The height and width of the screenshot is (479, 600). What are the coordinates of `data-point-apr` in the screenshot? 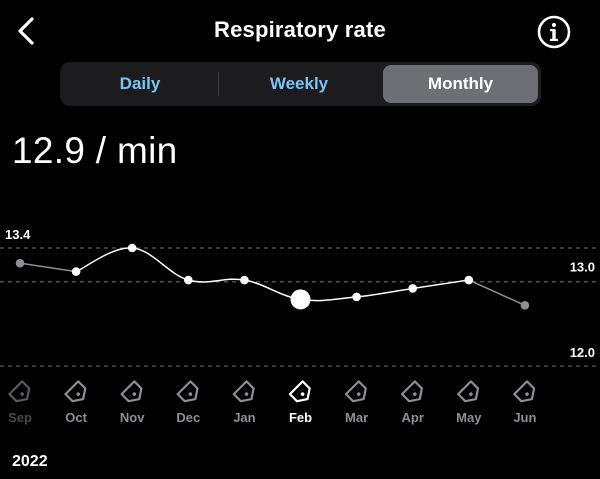 It's located at (413, 288).